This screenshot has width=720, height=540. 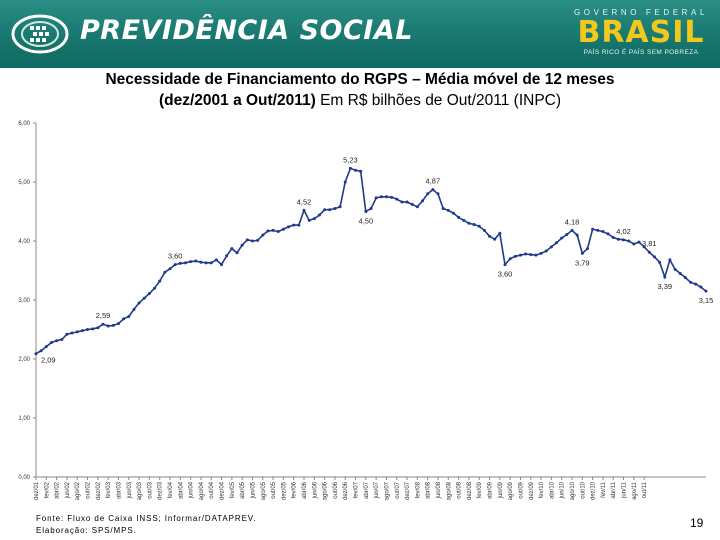 What do you see at coordinates (304, 201) in the screenshot?
I see `data-label: 4,52` at bounding box center [304, 201].